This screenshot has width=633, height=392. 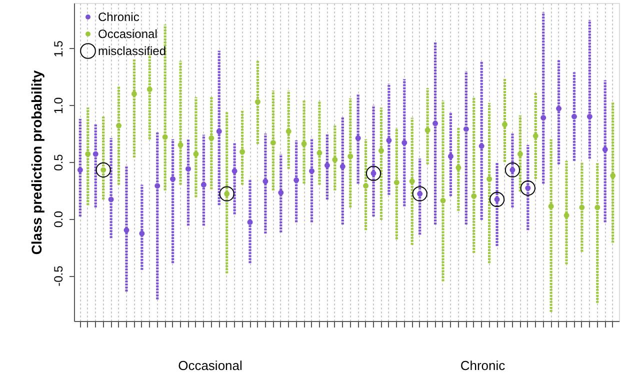 I want to click on text: Occasional, so click(x=210, y=365).